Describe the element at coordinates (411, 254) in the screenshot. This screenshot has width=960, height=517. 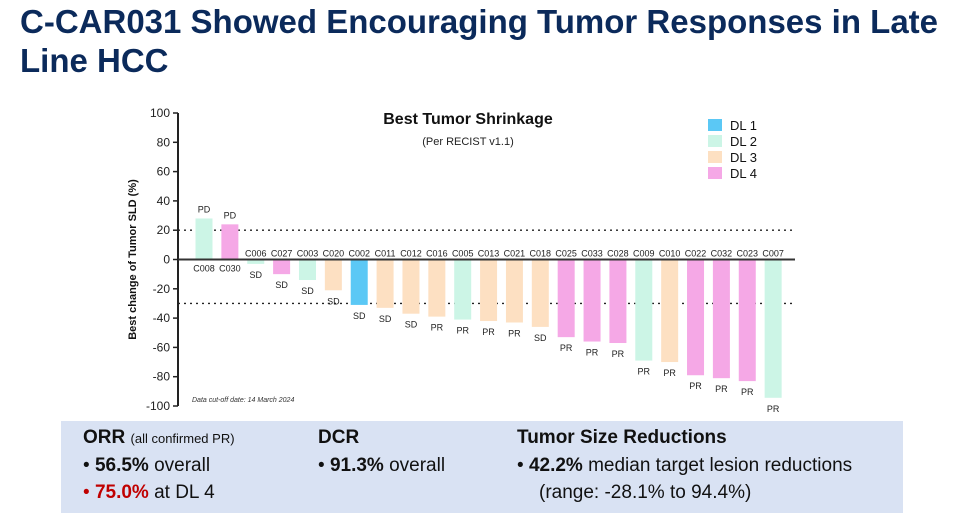
I see `category-label: C012` at that location.